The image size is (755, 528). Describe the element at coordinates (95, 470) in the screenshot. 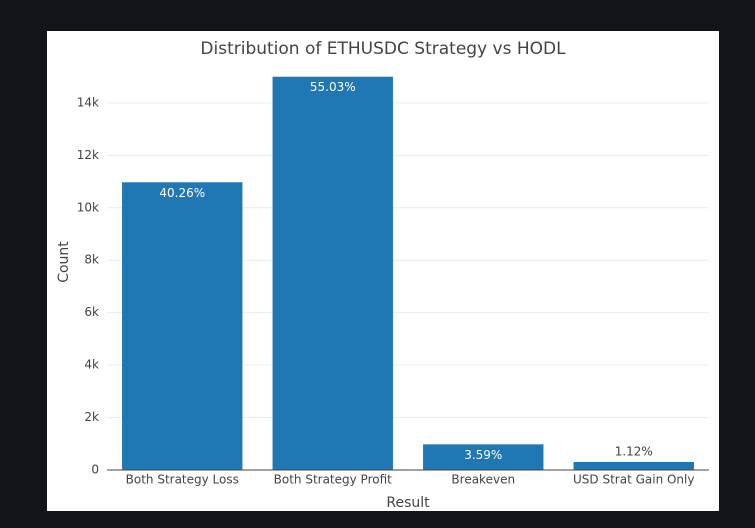

I see `y-tick-label: 0` at that location.